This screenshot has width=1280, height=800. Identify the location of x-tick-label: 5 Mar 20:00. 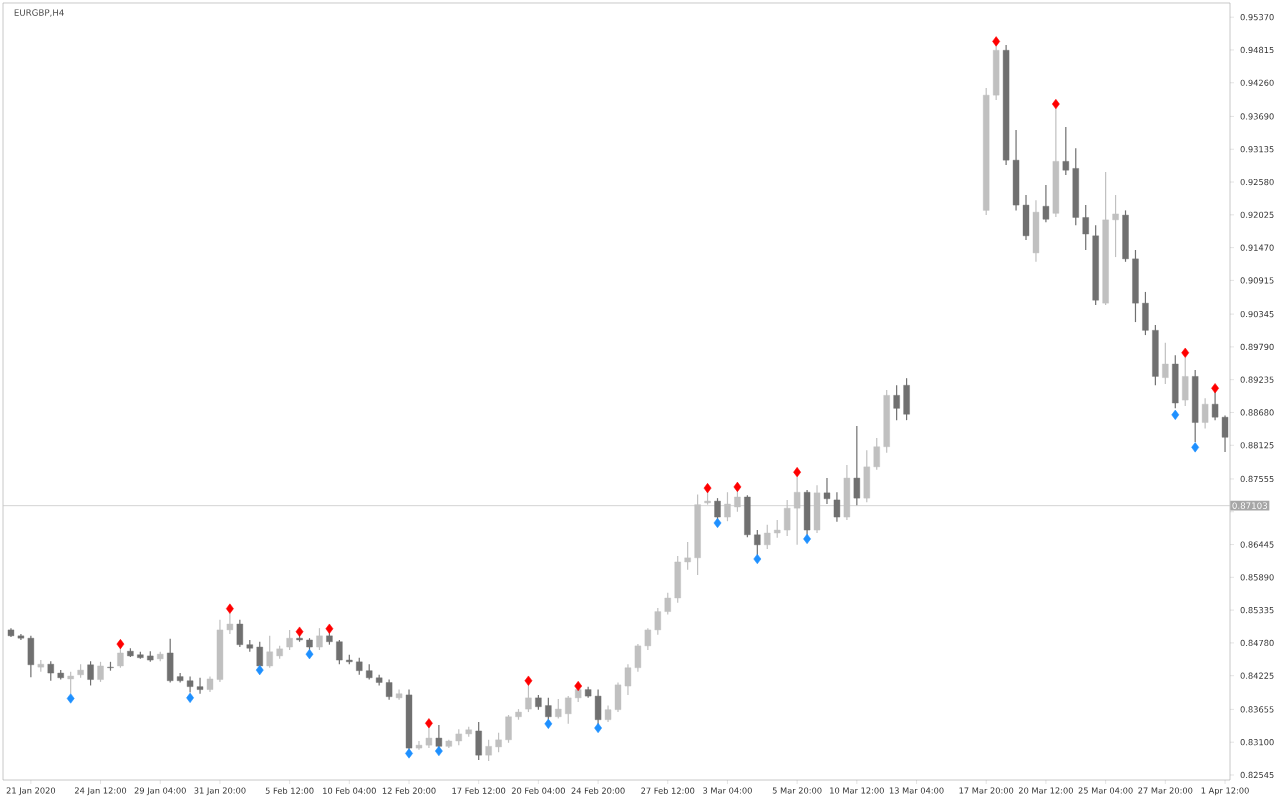
(797, 790).